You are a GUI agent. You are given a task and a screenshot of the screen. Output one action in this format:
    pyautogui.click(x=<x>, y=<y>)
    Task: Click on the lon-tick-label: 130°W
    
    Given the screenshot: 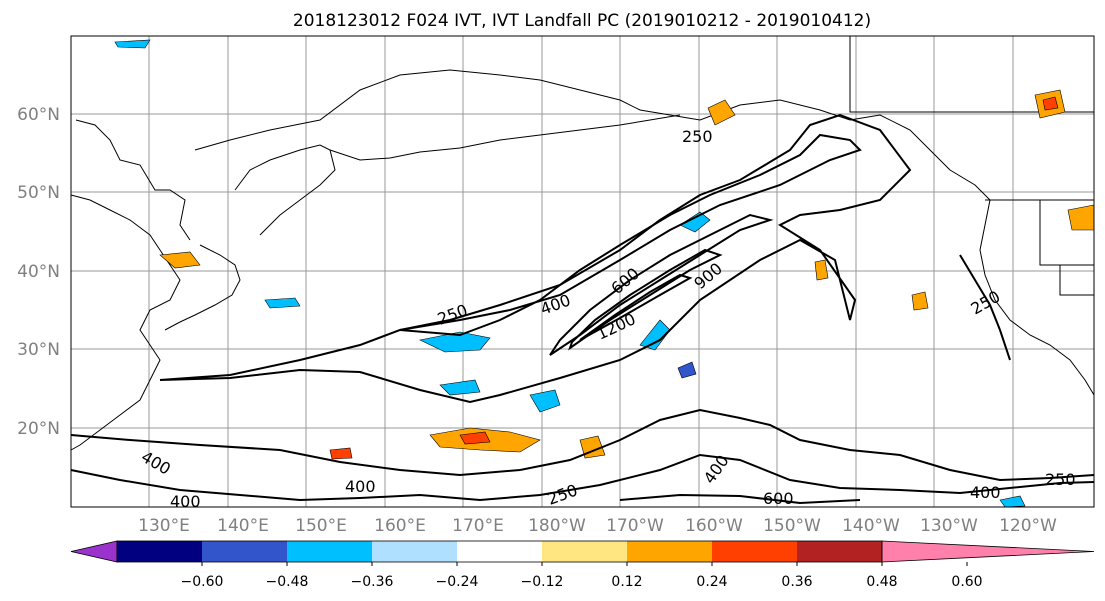 What is the action you would take?
    pyautogui.click(x=949, y=526)
    